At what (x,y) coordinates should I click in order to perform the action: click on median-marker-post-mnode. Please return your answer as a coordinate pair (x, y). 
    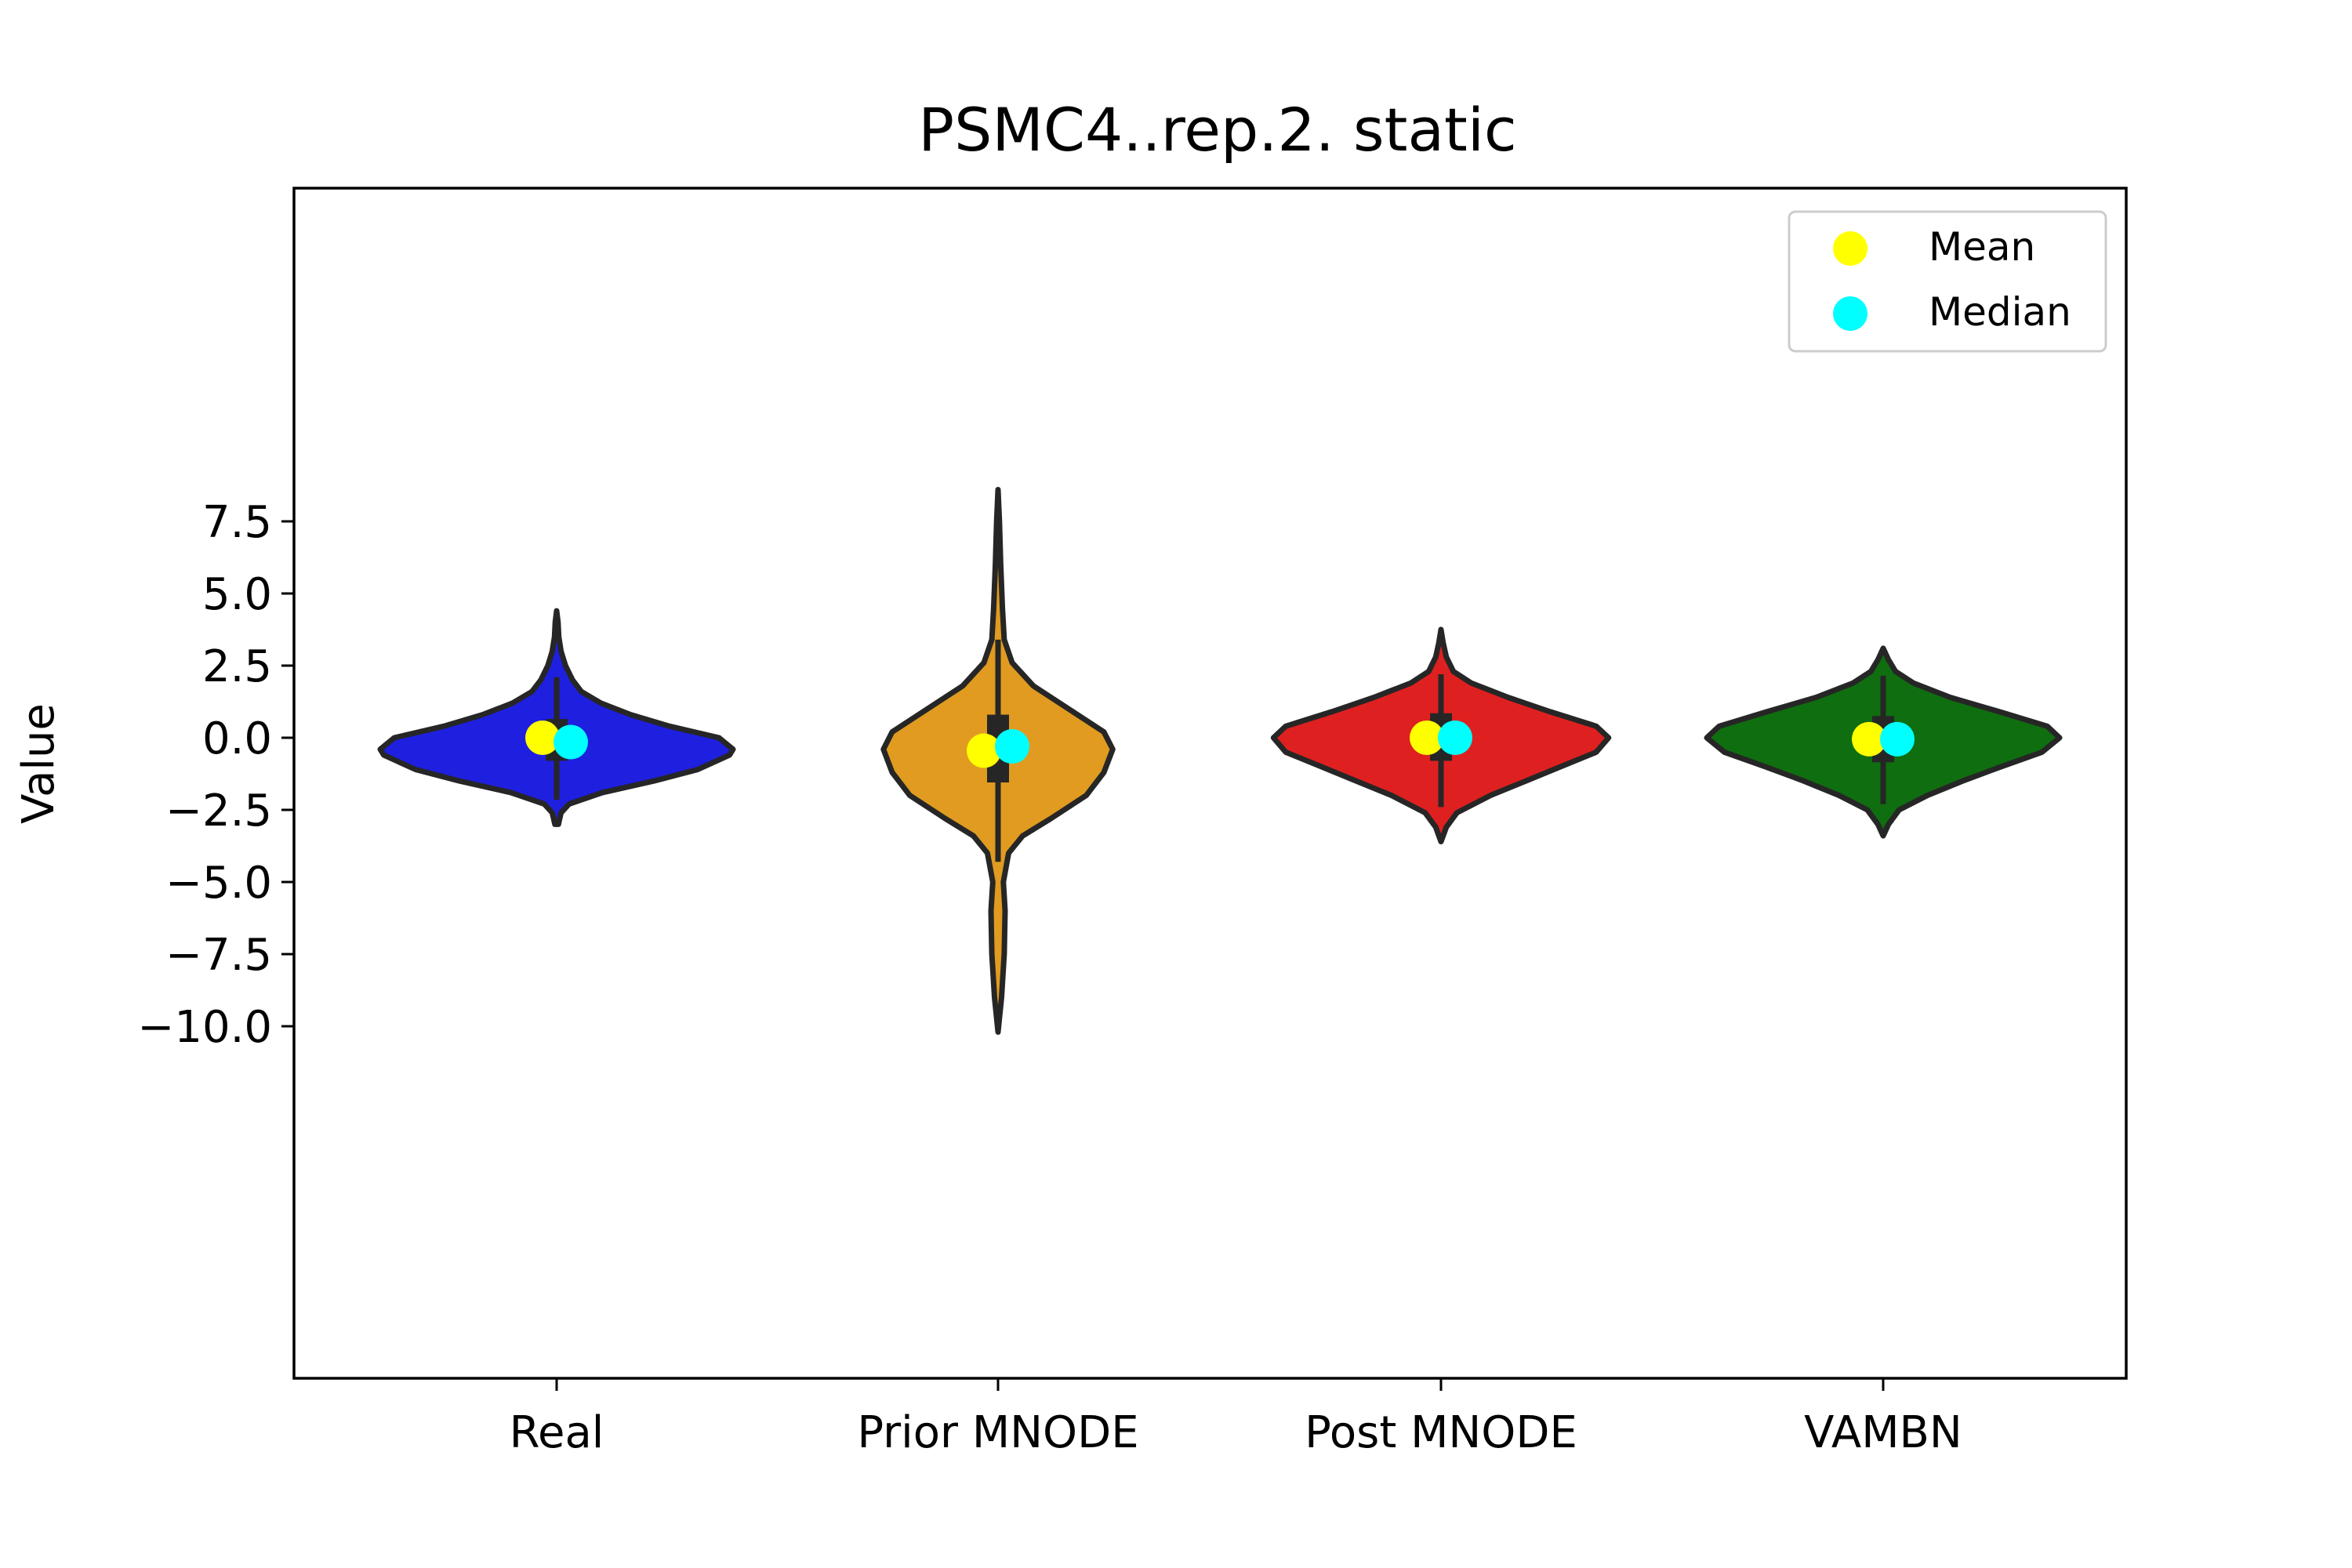
    Looking at the image, I should click on (1455, 737).